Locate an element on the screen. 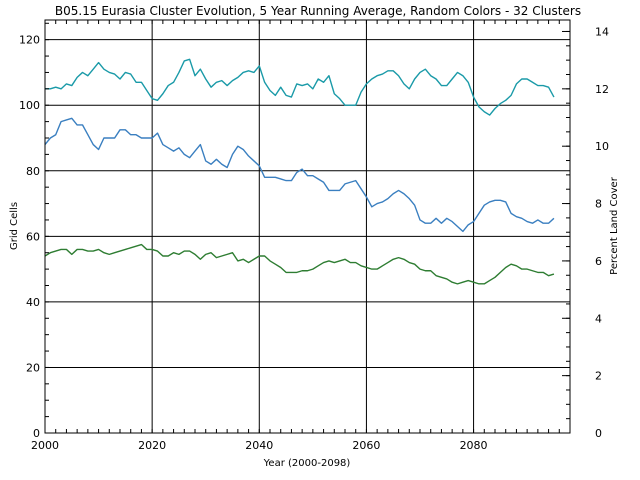 This screenshot has height=480, width=640. x-tick-label: 2040 is located at coordinates (259, 445).